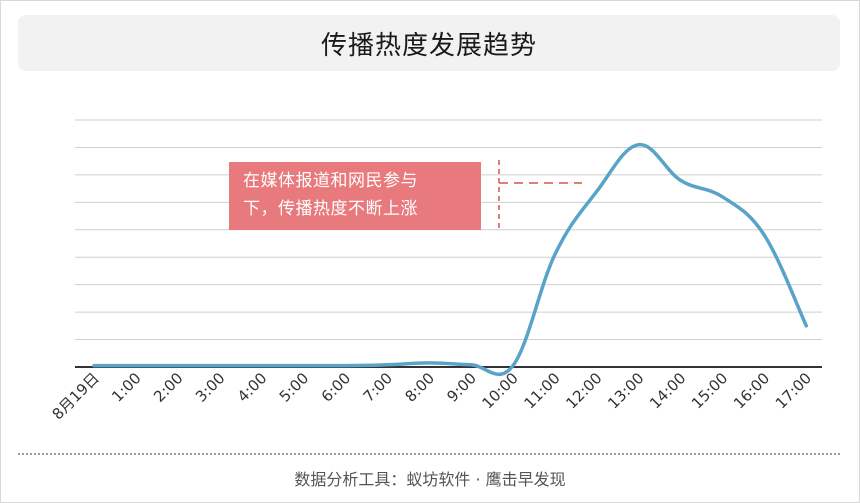  What do you see at coordinates (336, 387) in the screenshot?
I see `x-tick-label: 6:00` at bounding box center [336, 387].